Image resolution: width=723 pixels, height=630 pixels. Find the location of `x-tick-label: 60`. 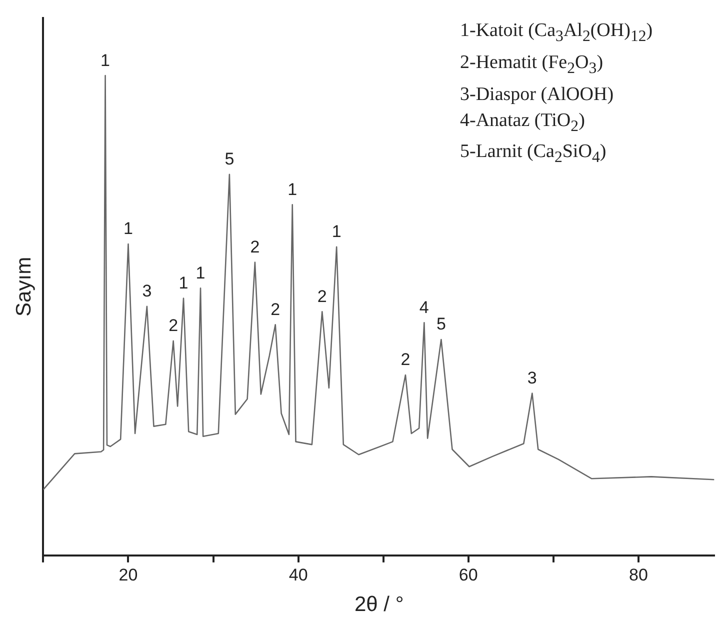

x-tick-label: 60 is located at coordinates (468, 574).